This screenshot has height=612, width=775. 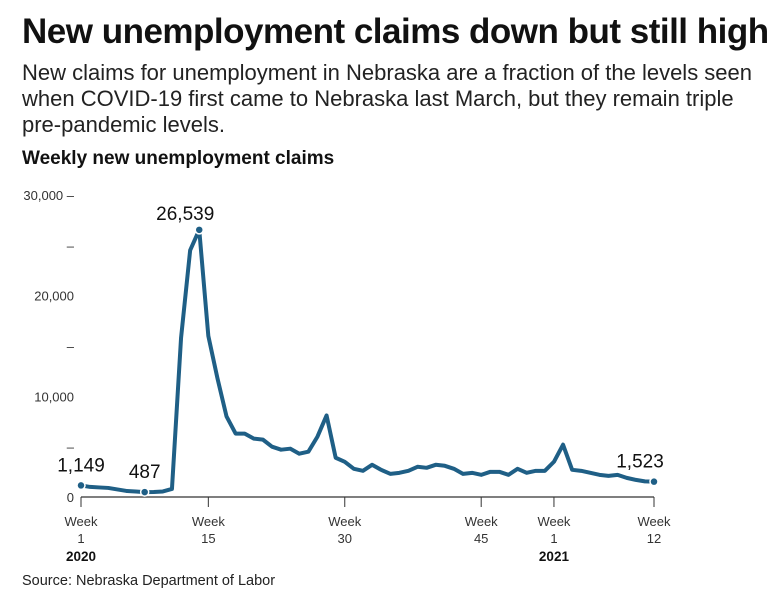 What do you see at coordinates (54, 396) in the screenshot?
I see `y-tick-label: 10,000` at bounding box center [54, 396].